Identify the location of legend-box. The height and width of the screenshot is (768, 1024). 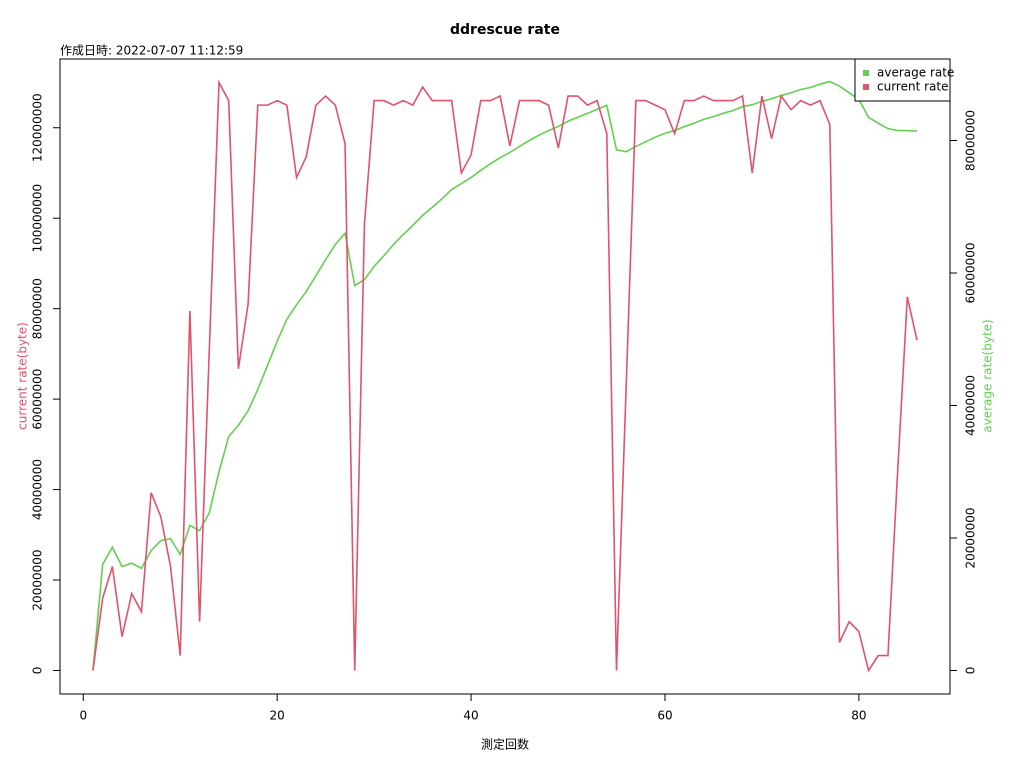
(902, 80).